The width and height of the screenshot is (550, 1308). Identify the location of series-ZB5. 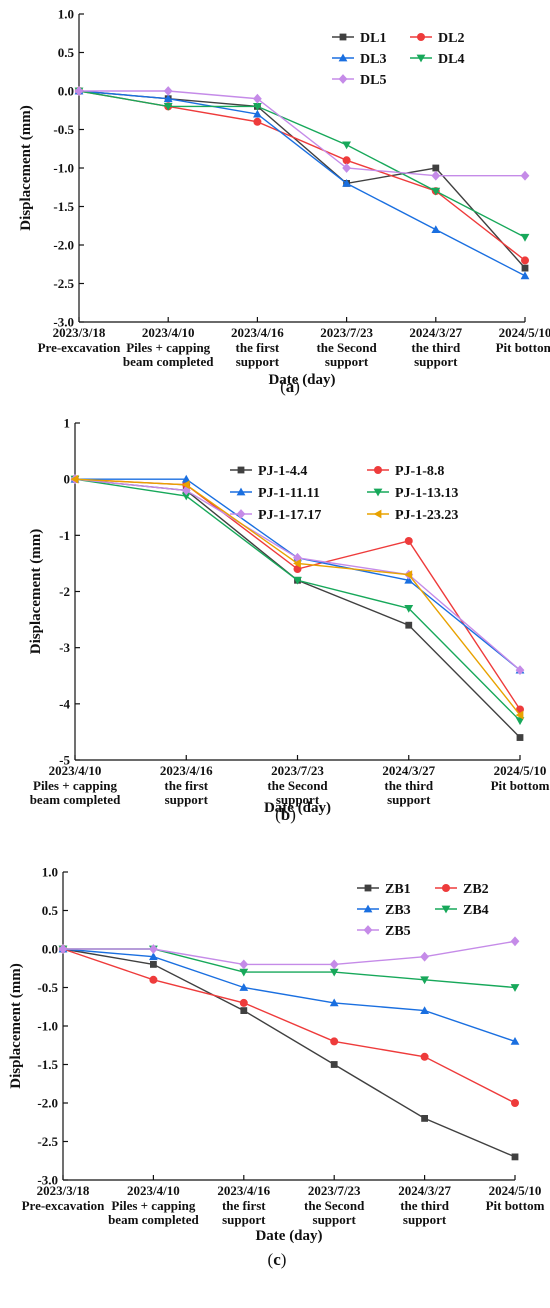
(289, 953).